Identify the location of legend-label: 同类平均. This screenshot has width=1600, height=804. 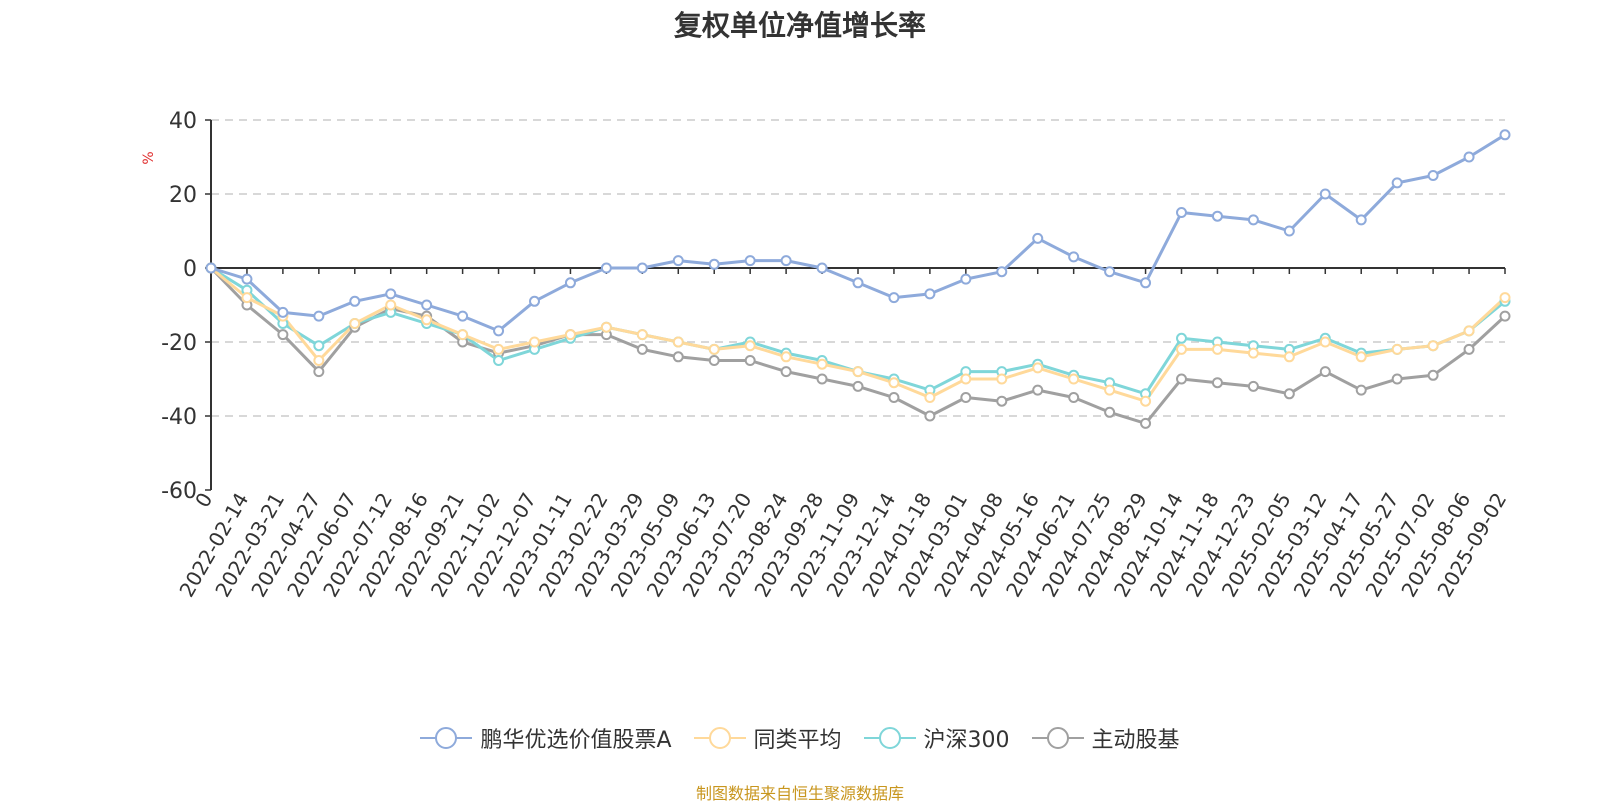
(797, 740).